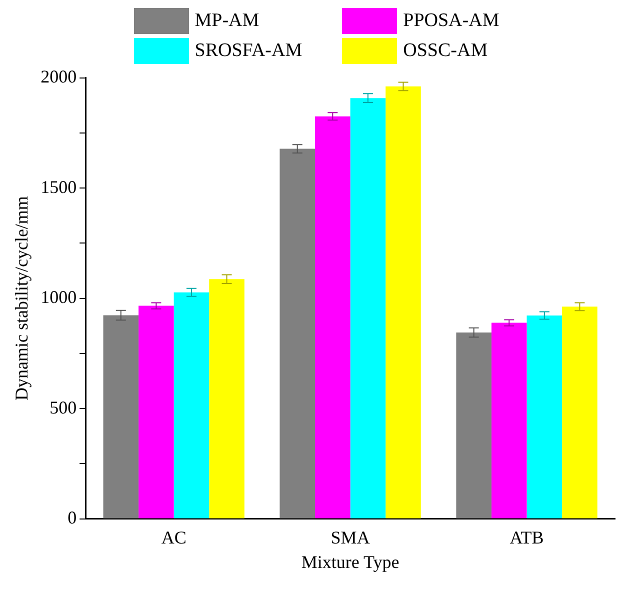 This screenshot has width=633, height=592. Describe the element at coordinates (248, 51) in the screenshot. I see `legend-label: SROSFA-AM` at that location.